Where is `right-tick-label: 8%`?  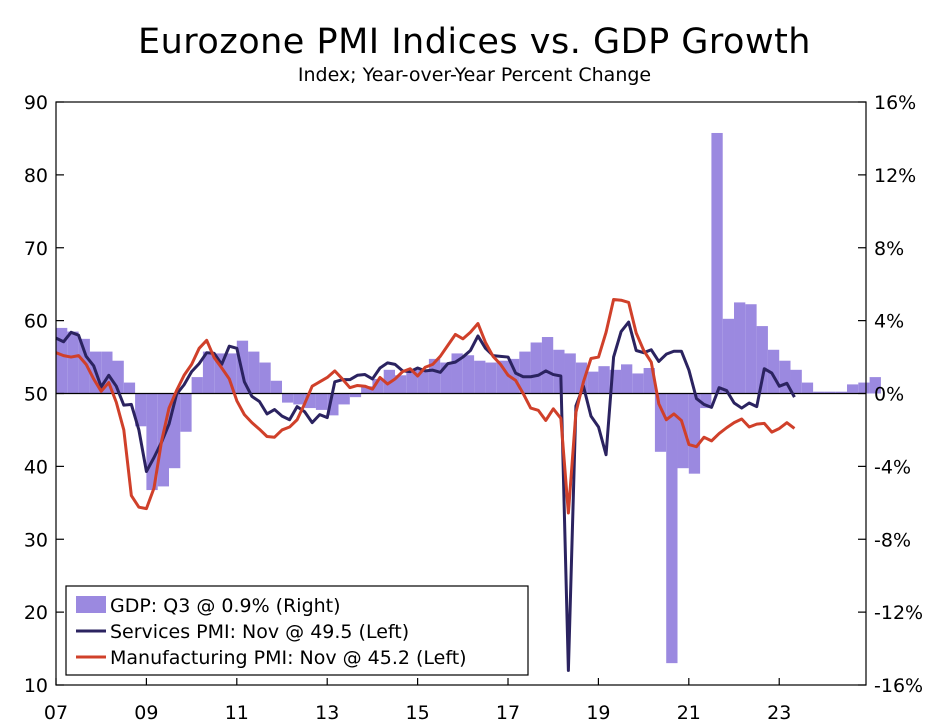
right-tick-label: 8% is located at coordinates (889, 249).